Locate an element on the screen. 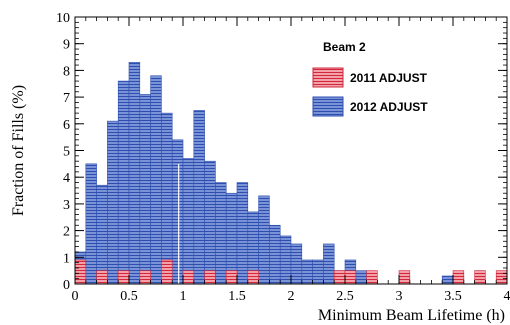 The image size is (510, 325). y-tick-label: 5 is located at coordinates (66, 152).